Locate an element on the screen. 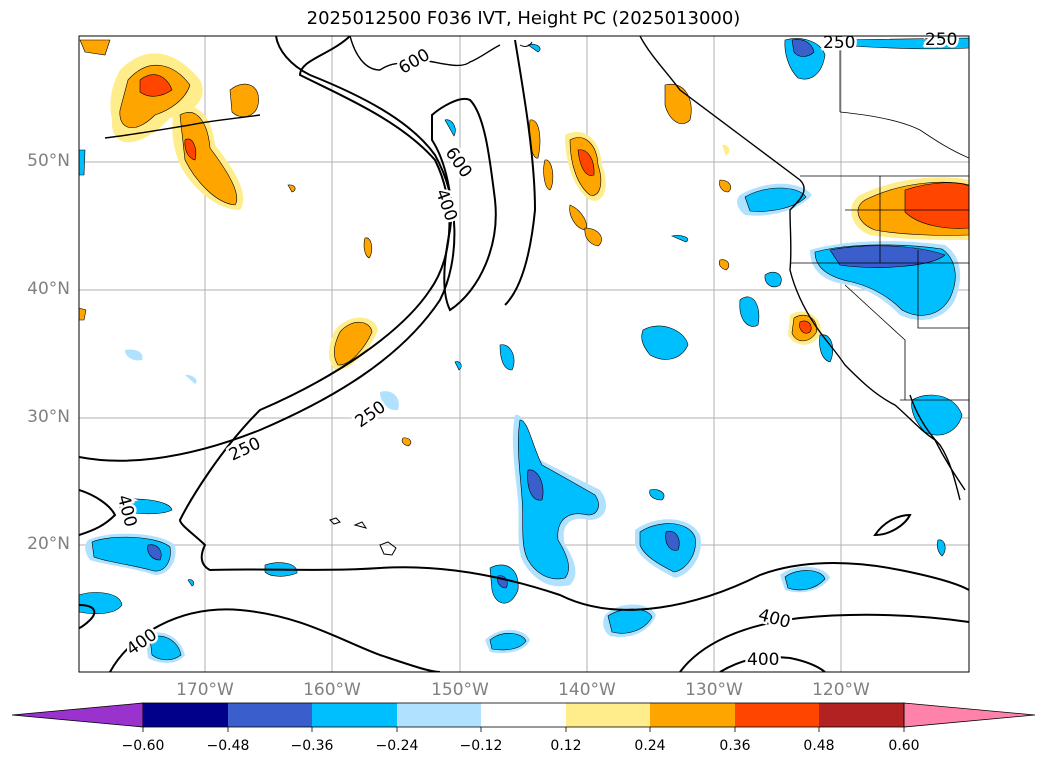 This screenshot has width=1047, height=765. island is located at coordinates (526, 44).